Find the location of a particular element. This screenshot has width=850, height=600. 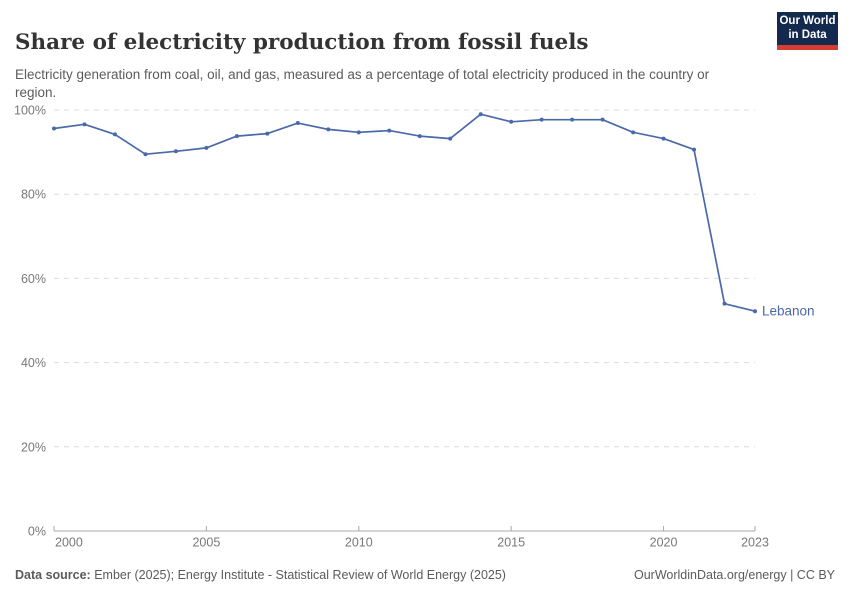

x-tick-label: 2020 is located at coordinates (664, 543).